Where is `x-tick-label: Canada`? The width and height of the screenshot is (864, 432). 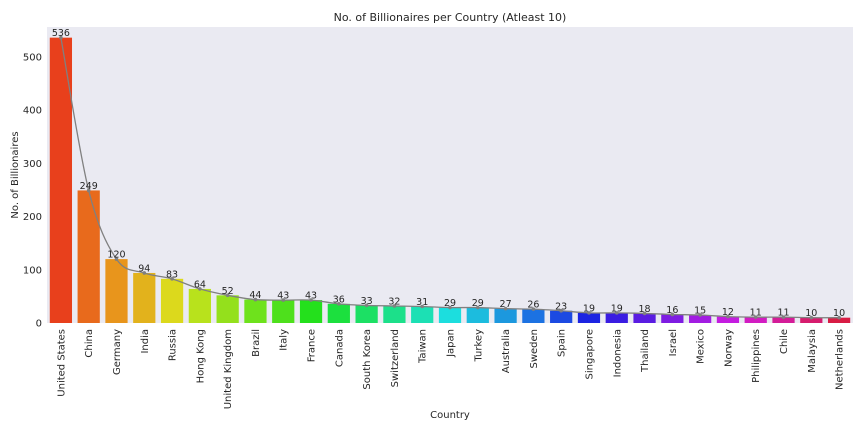 x-tick-label: Canada is located at coordinates (339, 348).